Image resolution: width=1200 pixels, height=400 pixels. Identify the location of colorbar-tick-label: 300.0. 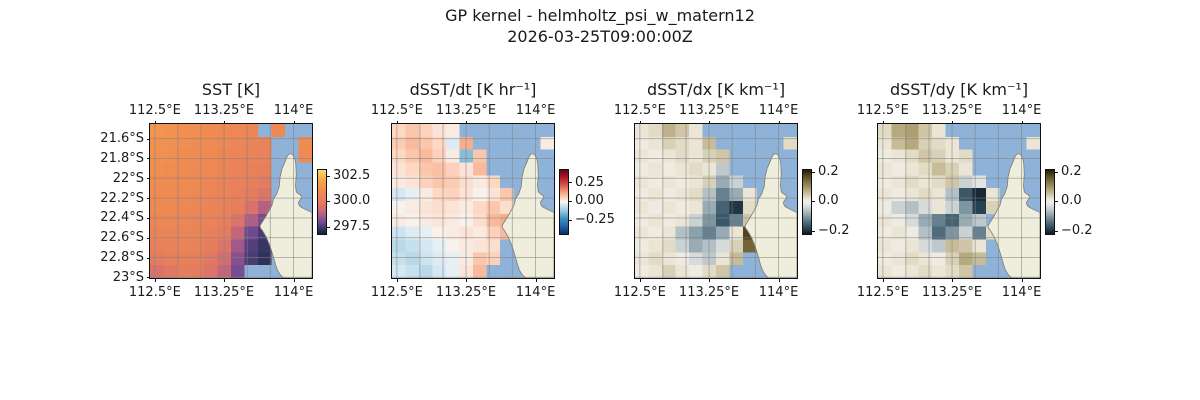
(352, 201).